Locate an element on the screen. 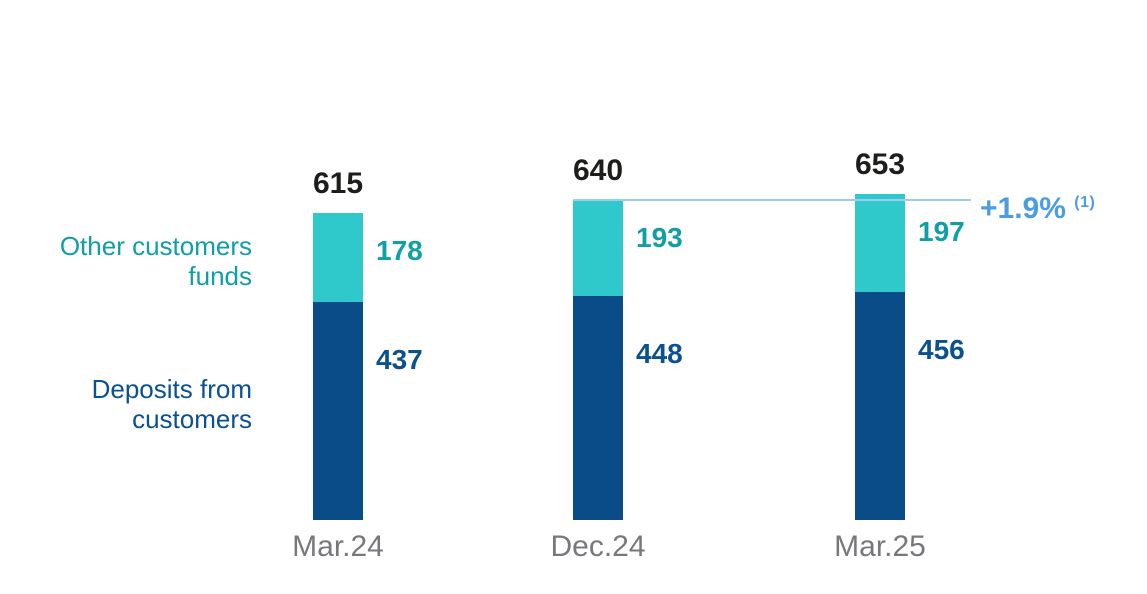  value-deposits-dec24: 448 is located at coordinates (659, 353).